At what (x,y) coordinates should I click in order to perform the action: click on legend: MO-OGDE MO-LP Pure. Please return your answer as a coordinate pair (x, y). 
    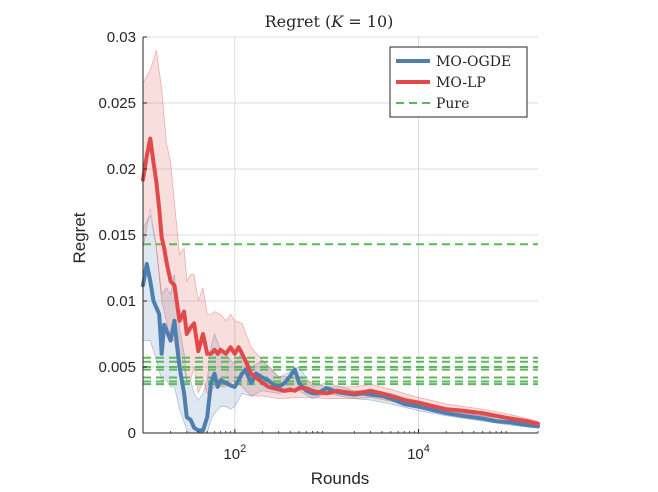
    Looking at the image, I should click on (458, 82).